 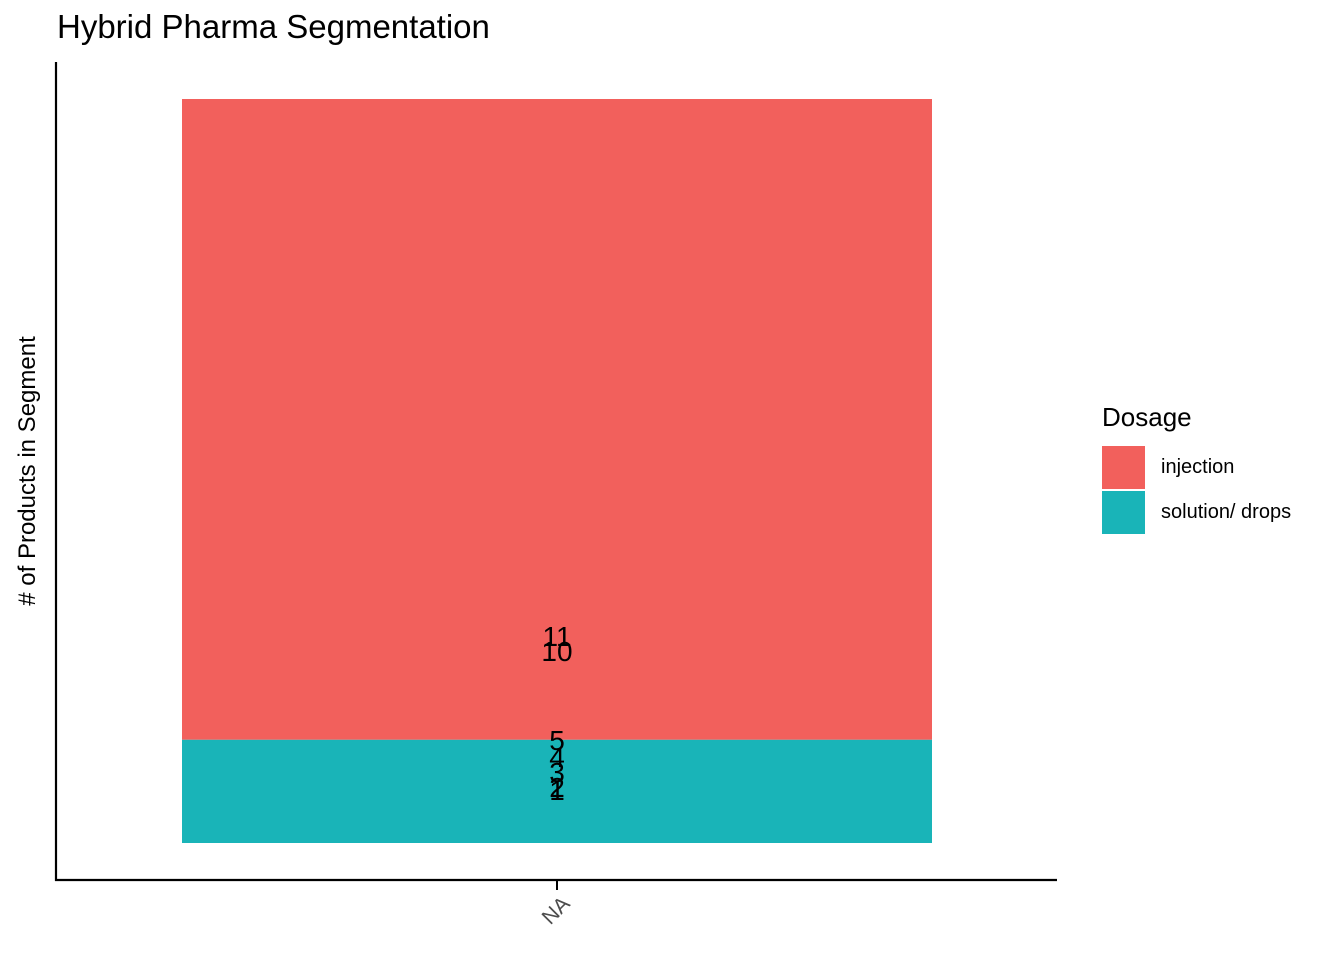 I want to click on x-ticks-group: NA, so click(x=556, y=905).